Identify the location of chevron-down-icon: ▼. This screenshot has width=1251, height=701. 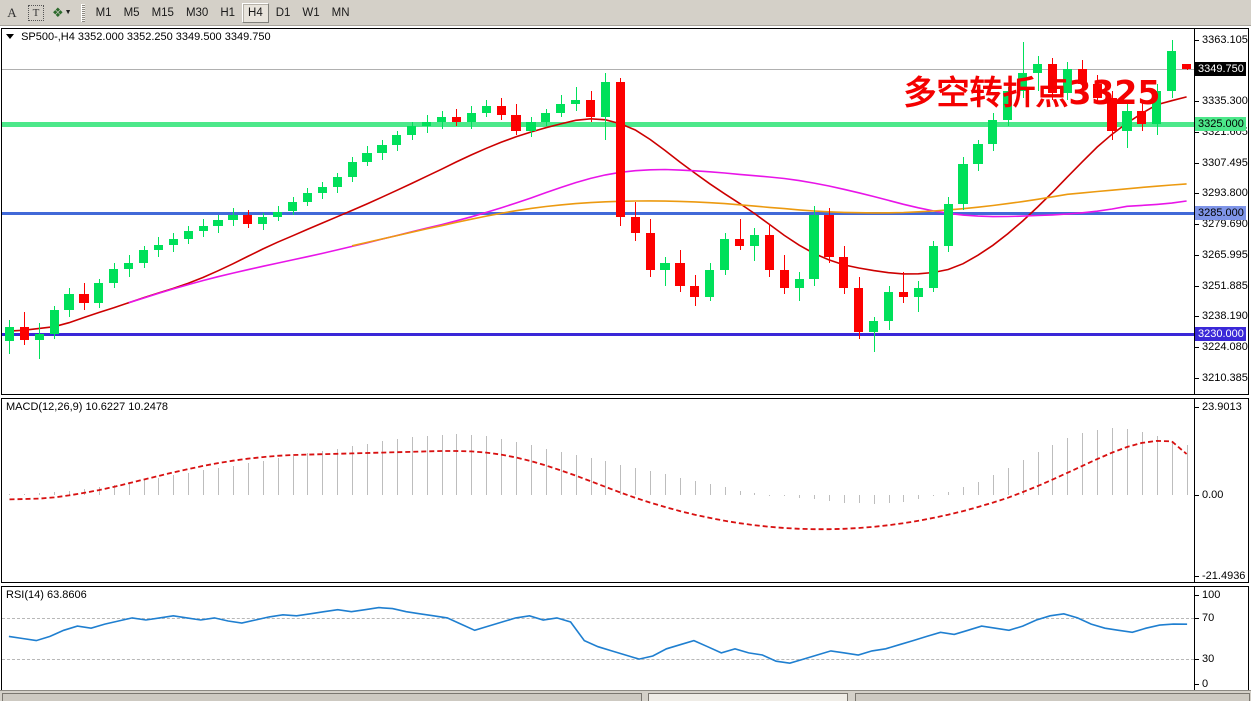
(68, 12).